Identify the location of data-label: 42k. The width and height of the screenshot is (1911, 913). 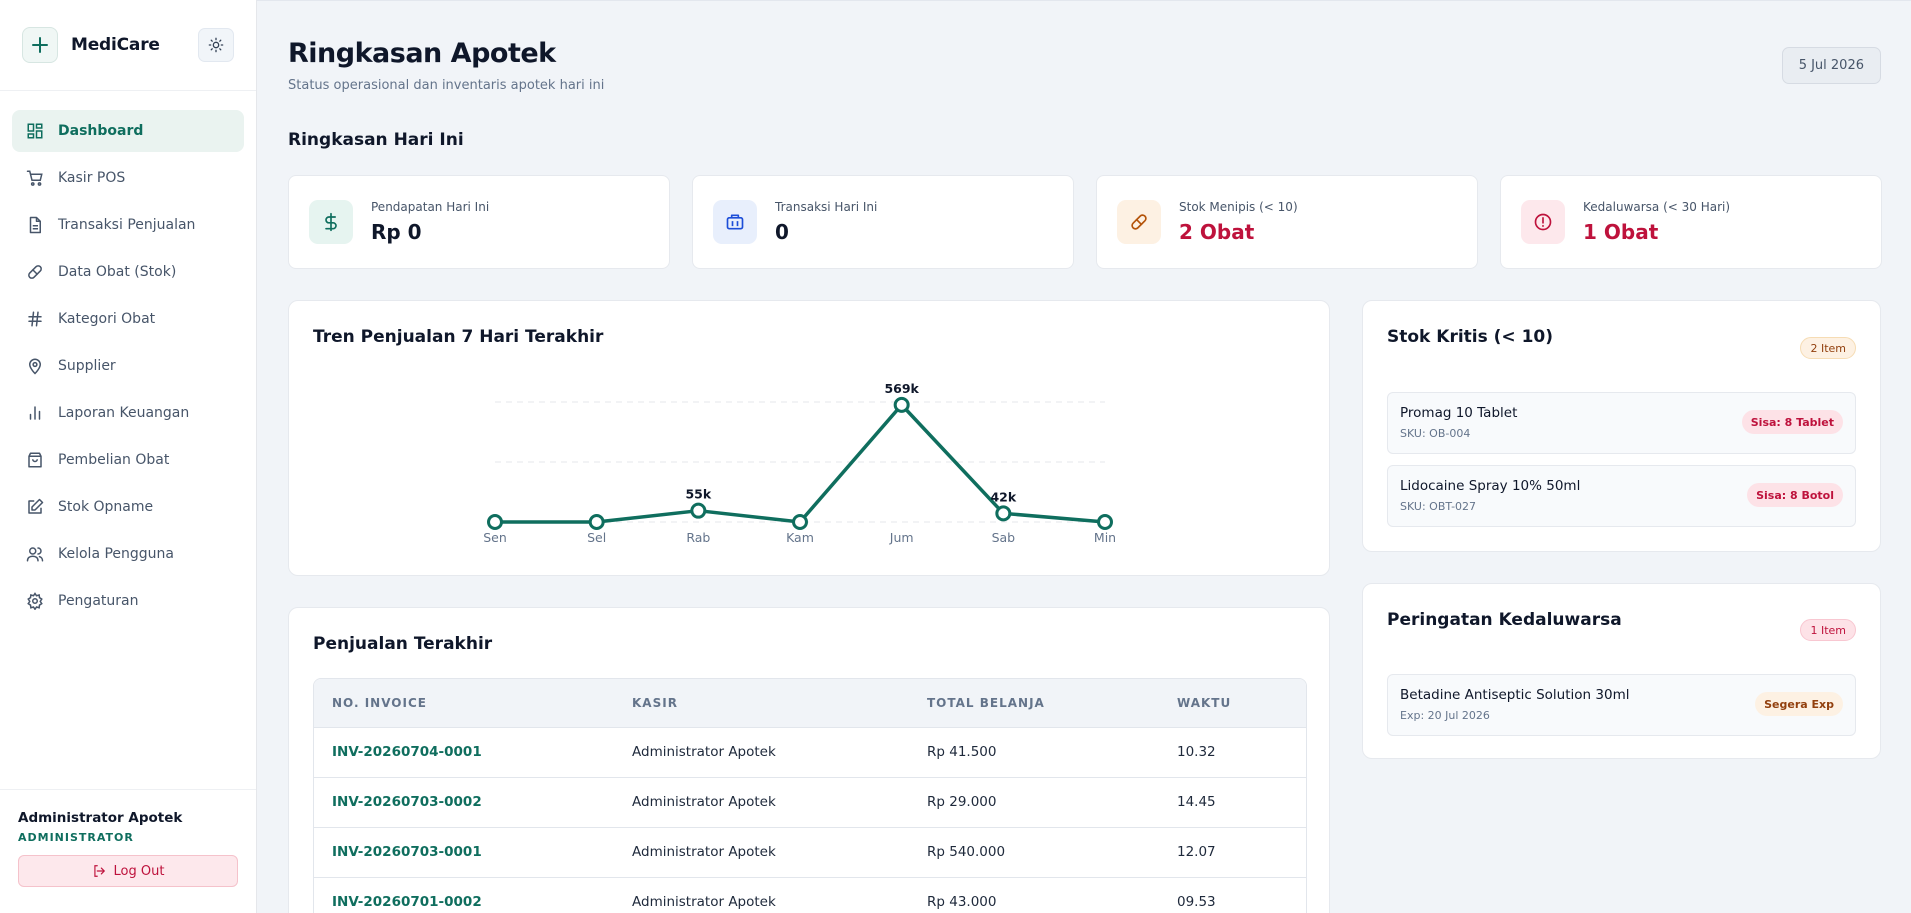
(1003, 496).